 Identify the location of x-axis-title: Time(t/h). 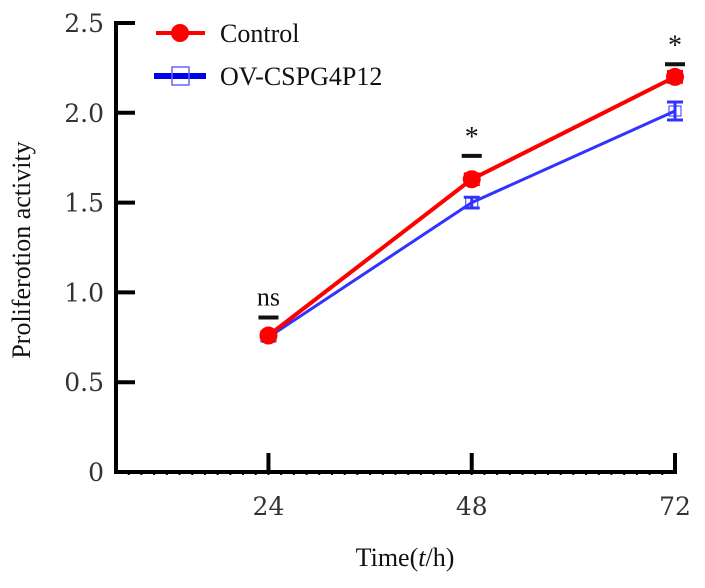
(405, 557).